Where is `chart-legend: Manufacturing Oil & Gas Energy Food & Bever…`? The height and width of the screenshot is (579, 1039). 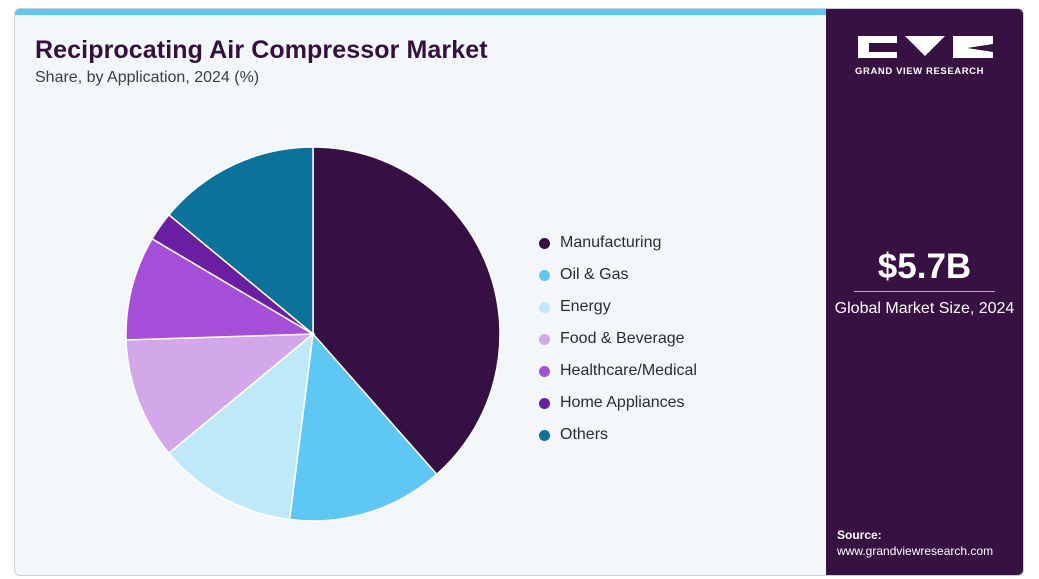 chart-legend: Manufacturing Oil & Gas Energy Food & Bever… is located at coordinates (618, 339).